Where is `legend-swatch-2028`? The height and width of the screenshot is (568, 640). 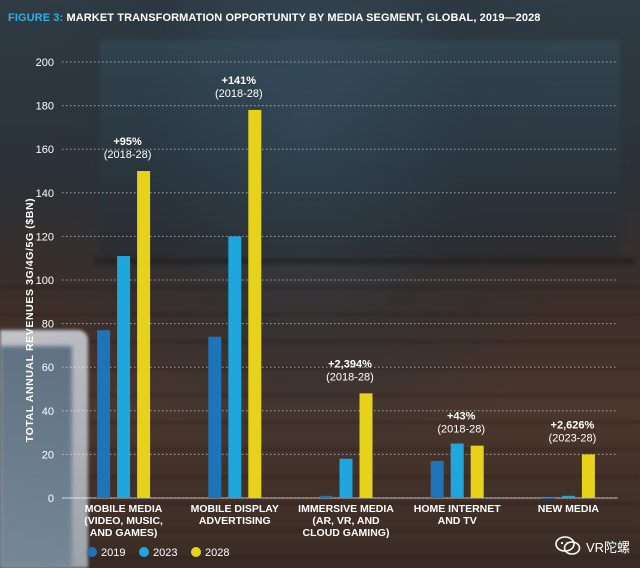
legend-swatch-2028 is located at coordinates (196, 552).